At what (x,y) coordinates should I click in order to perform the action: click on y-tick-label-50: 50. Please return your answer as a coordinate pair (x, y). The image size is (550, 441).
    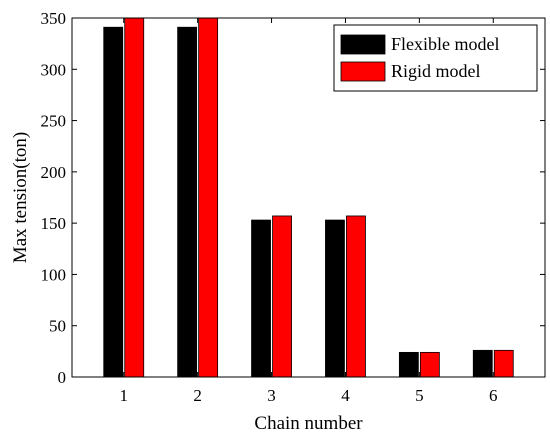
    Looking at the image, I should click on (57, 326).